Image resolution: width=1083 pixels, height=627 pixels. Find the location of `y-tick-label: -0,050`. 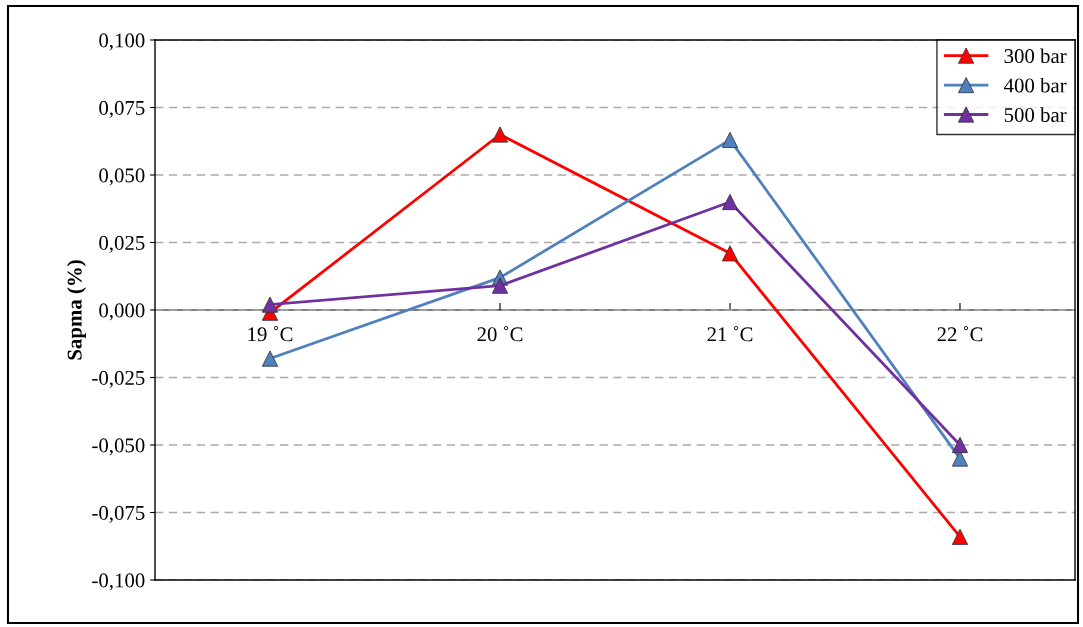

y-tick-label: -0,050 is located at coordinates (118, 447).